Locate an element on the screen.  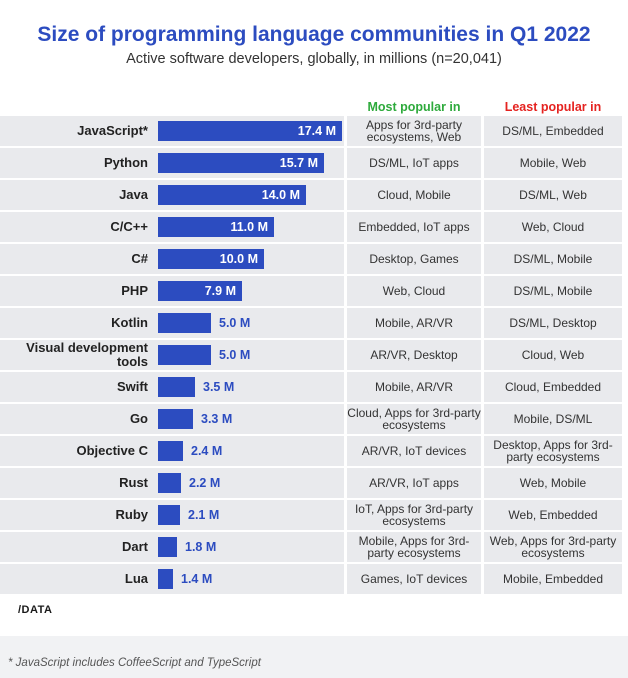
most-popular-cell: DS/ML, IoT apps is located at coordinates (414, 163).